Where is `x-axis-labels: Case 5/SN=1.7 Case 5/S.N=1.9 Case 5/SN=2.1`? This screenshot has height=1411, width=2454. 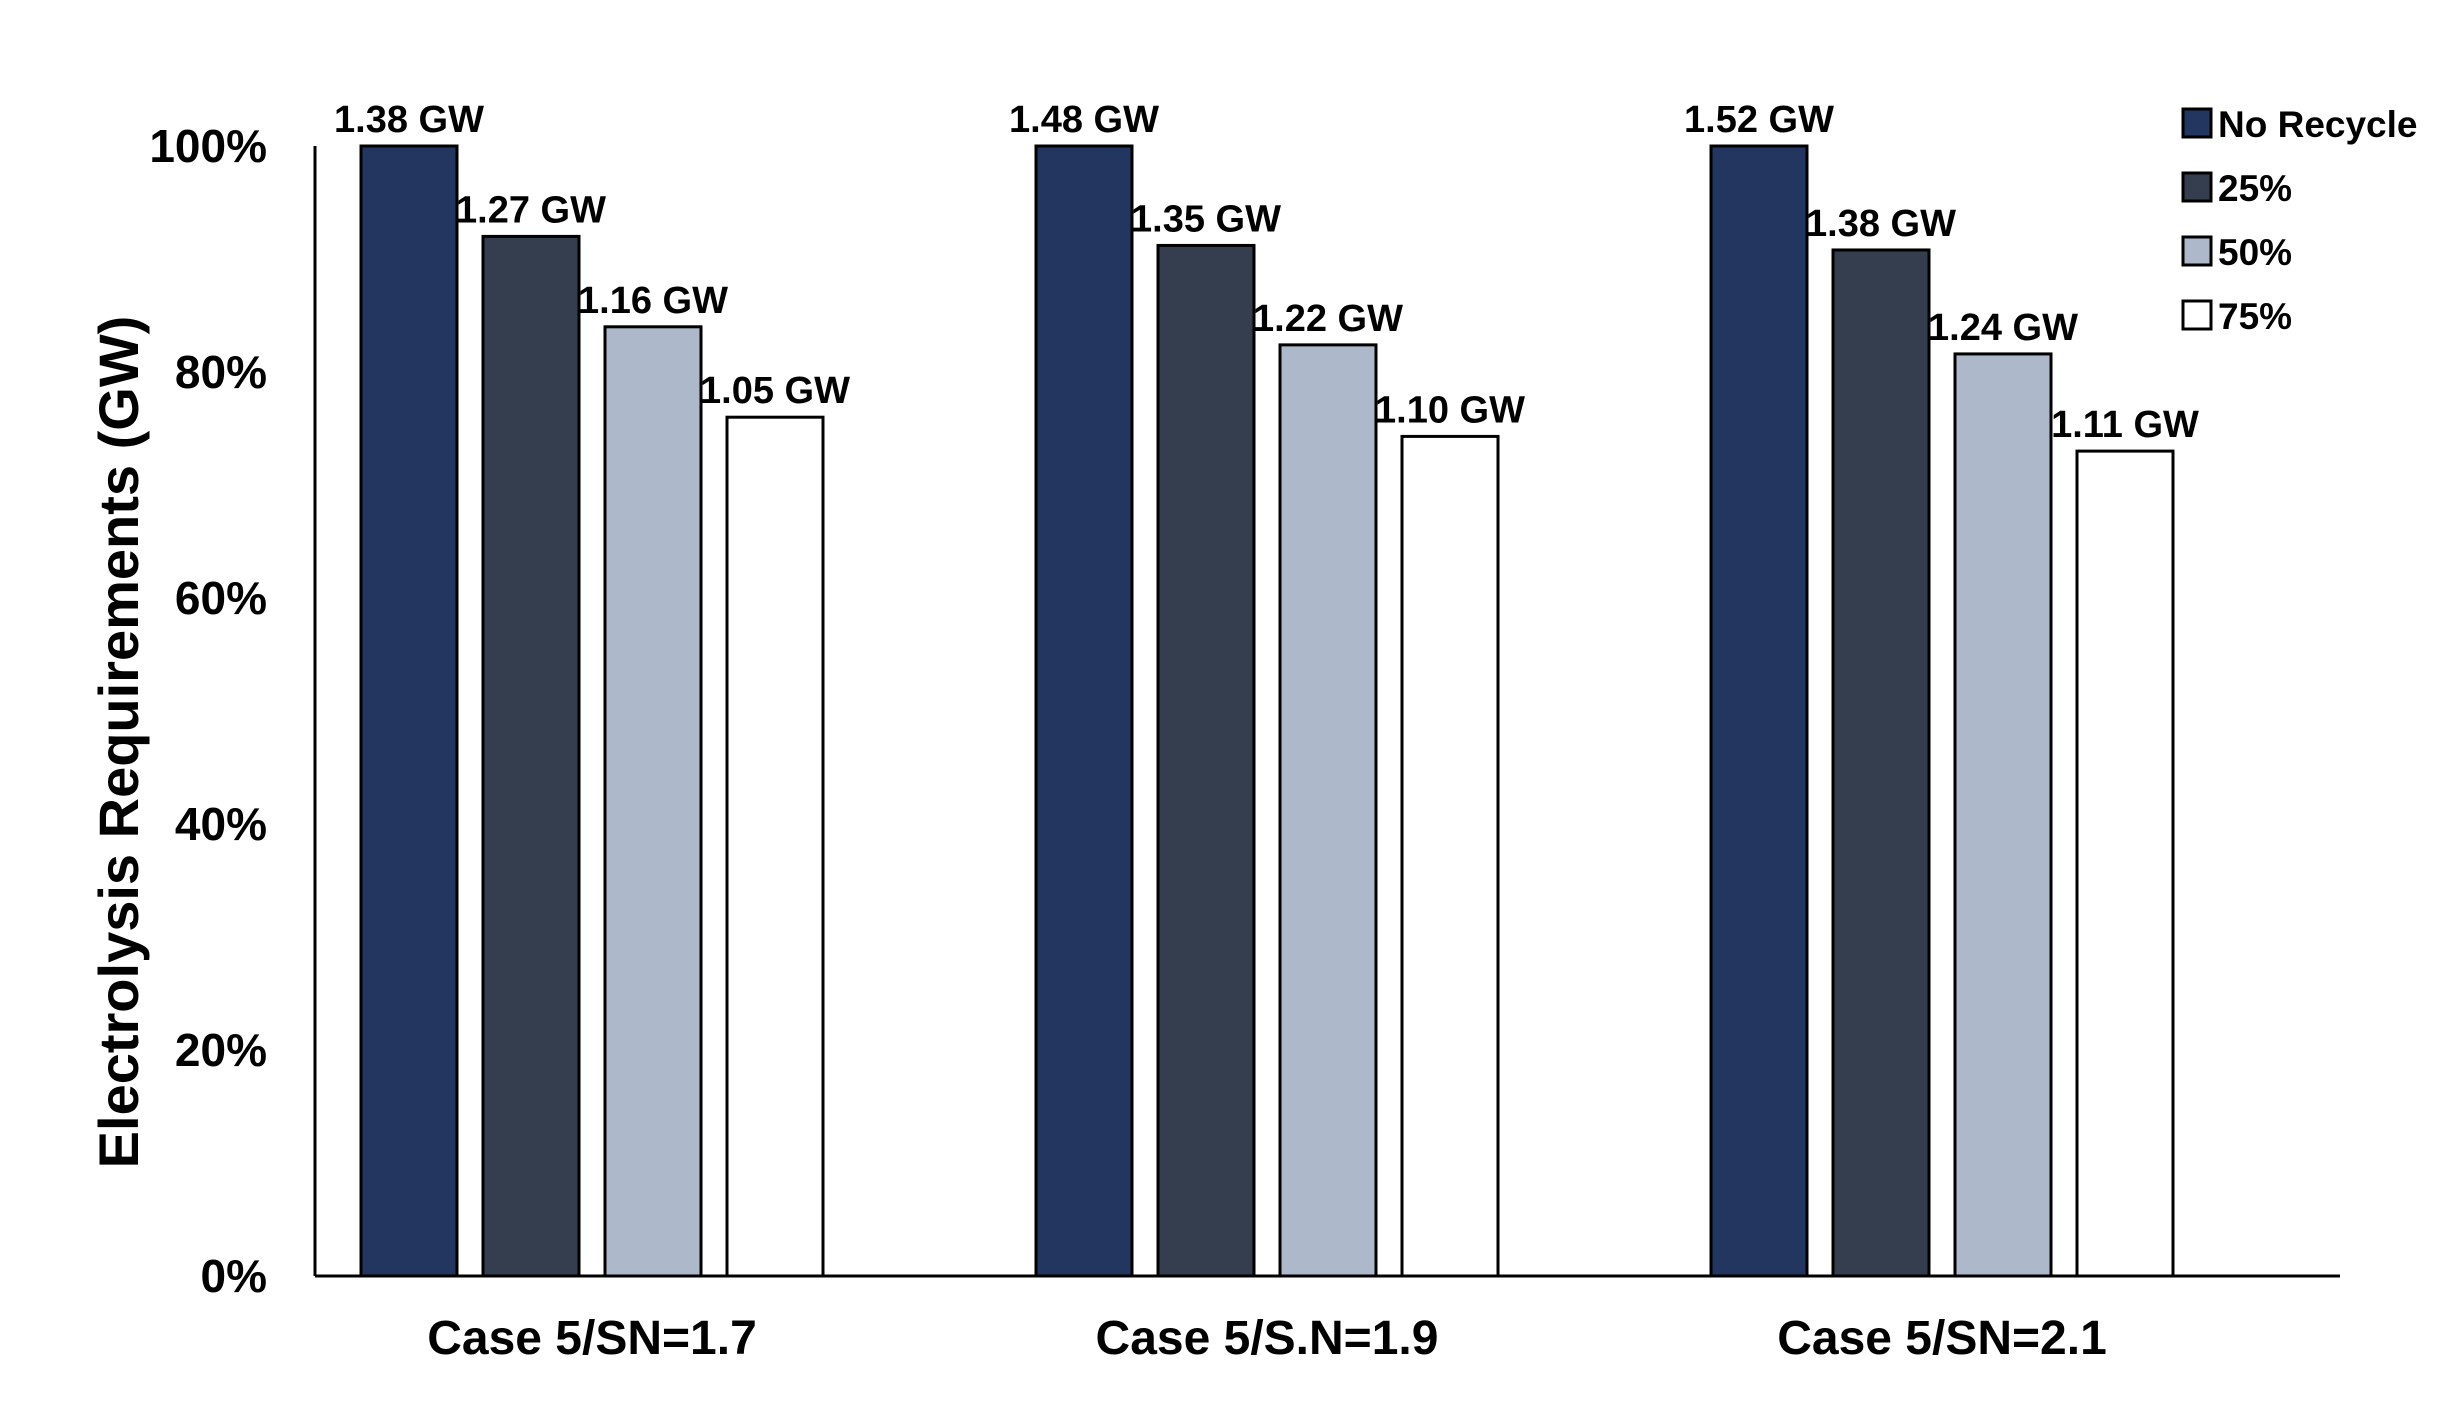 x-axis-labels: Case 5/SN=1.7 Case 5/S.N=1.9 Case 5/SN=2.1 is located at coordinates (1267, 1338).